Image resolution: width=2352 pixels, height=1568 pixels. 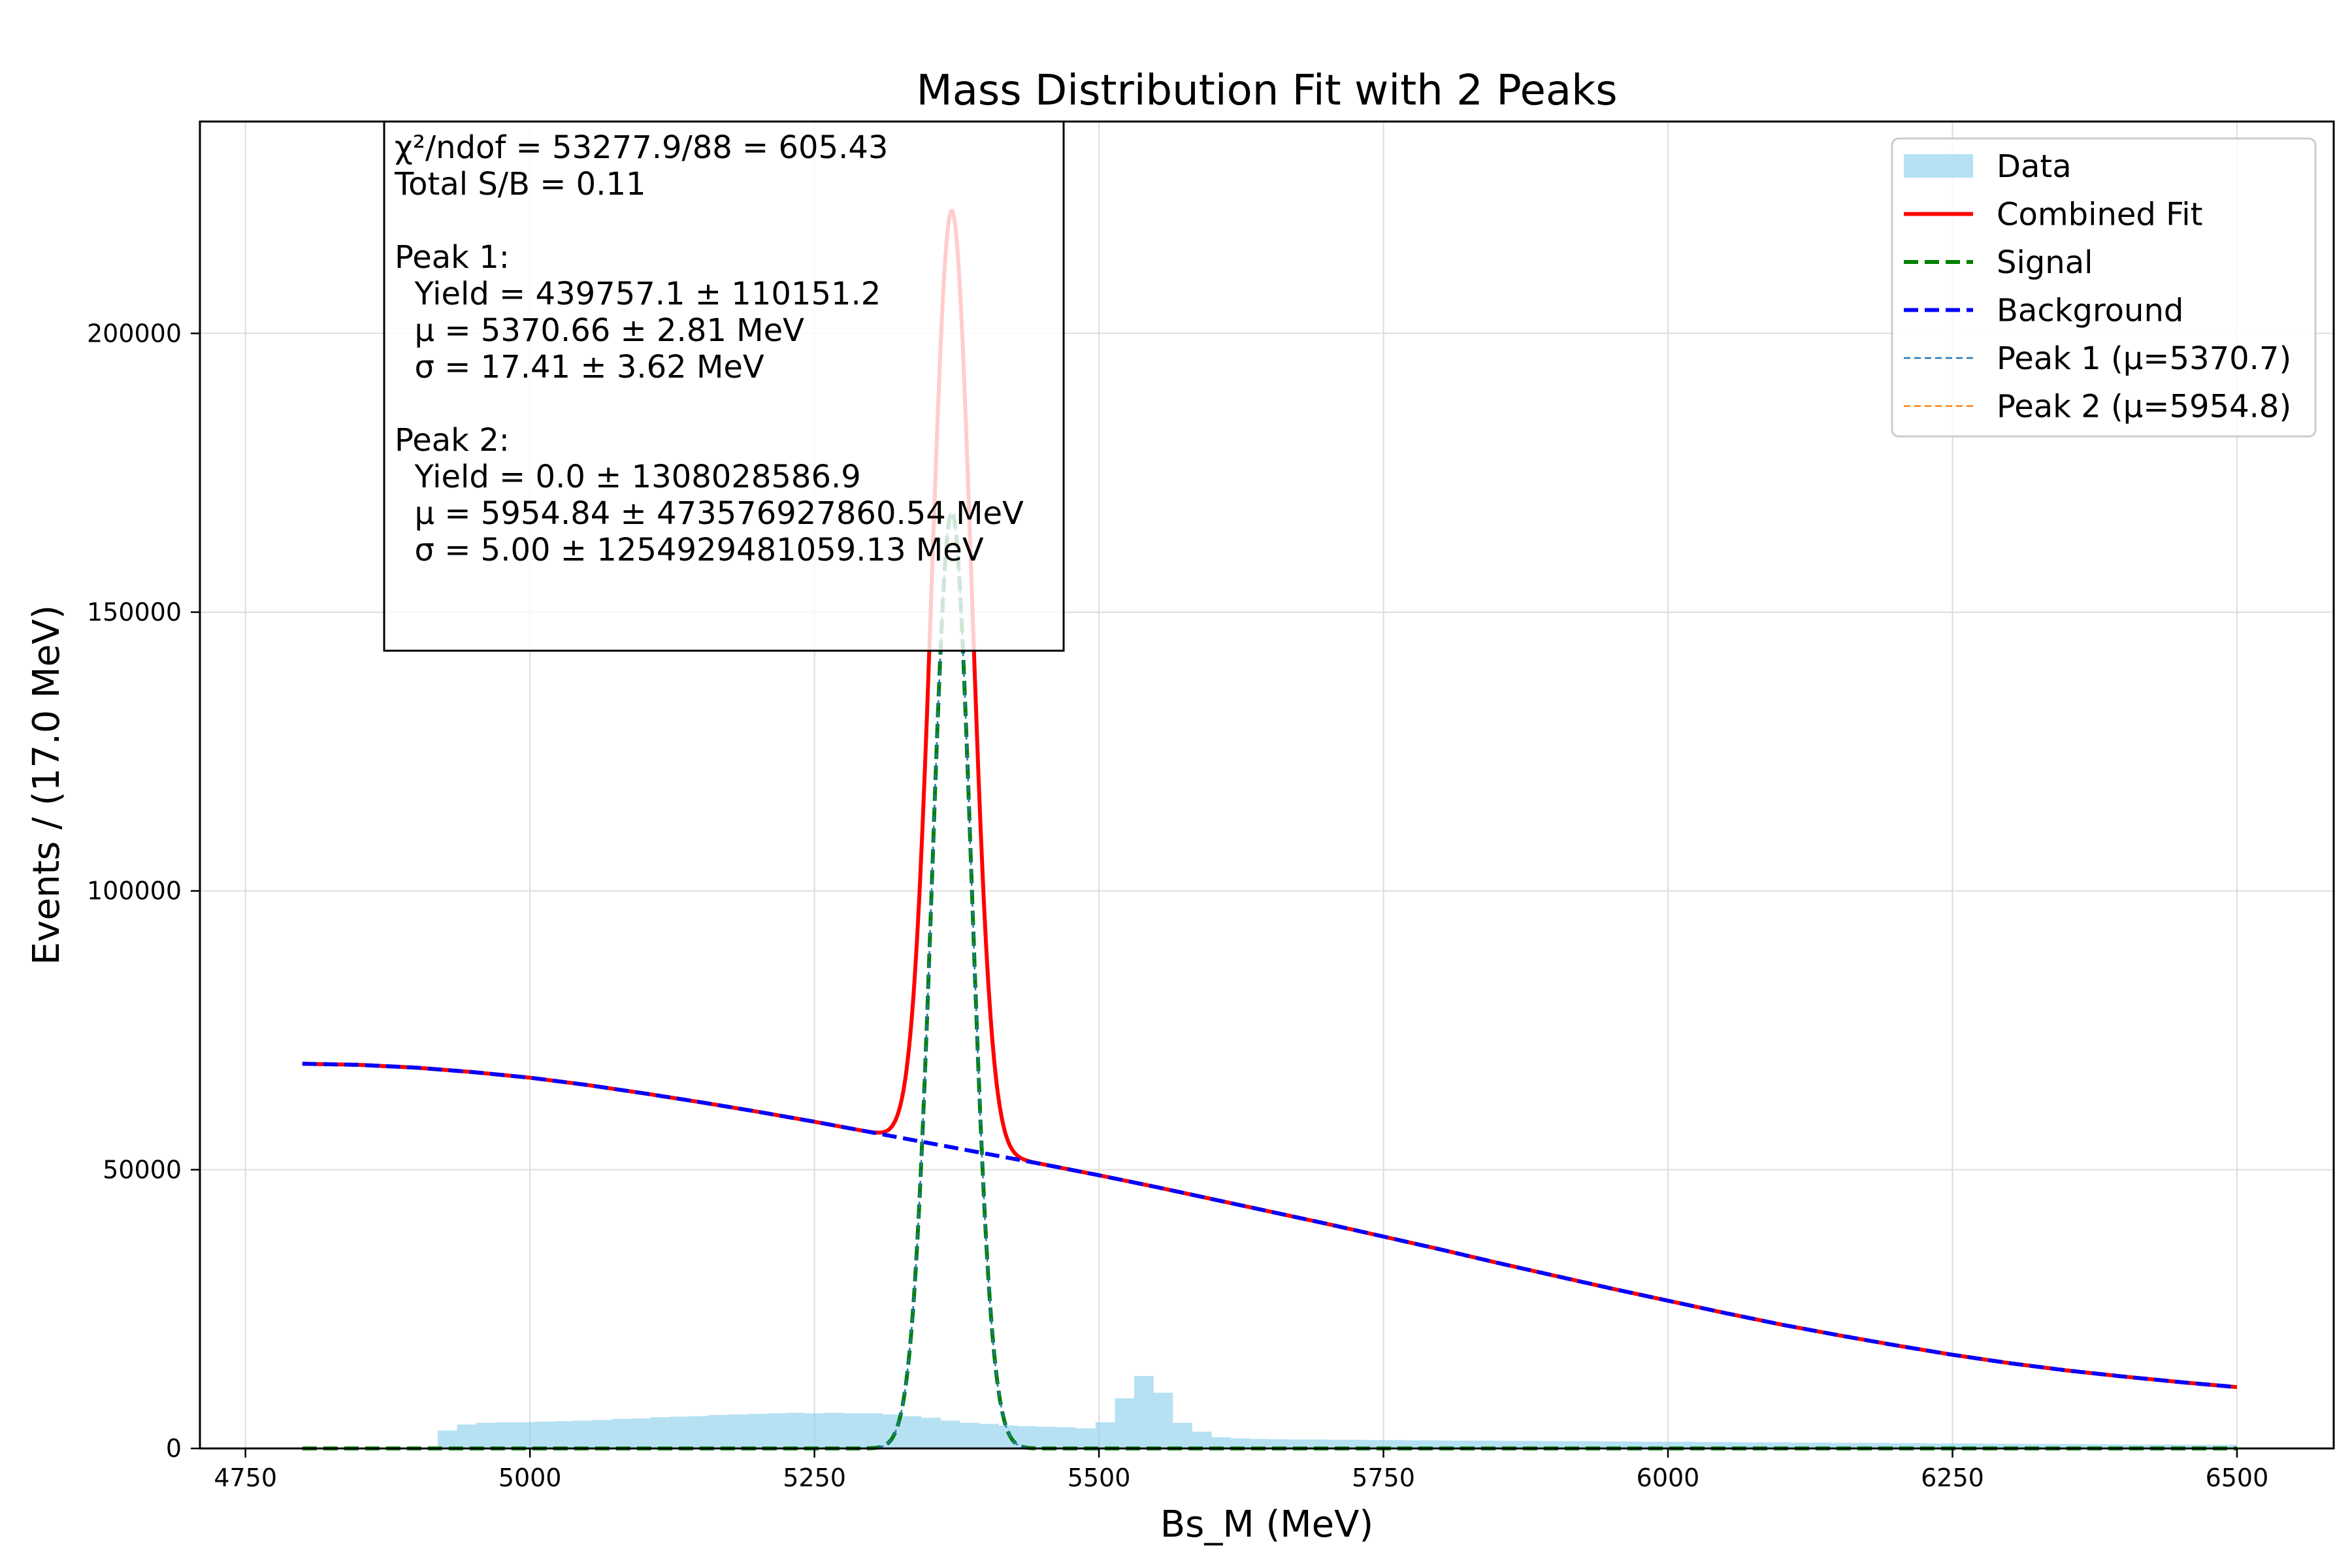 I want to click on stats-line: μ = 5954.84 ± 473576927860.54 MeV, so click(x=709, y=513).